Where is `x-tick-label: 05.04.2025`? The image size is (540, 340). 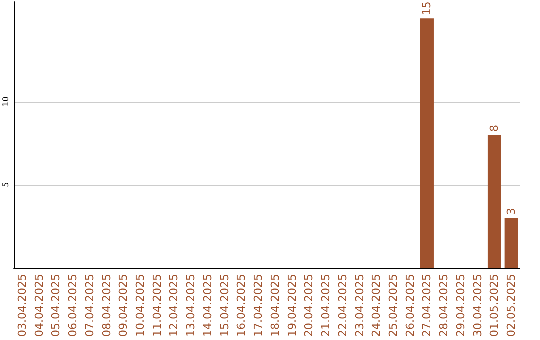
x-tick-label: 05.04.2025 is located at coordinates (56, 306).